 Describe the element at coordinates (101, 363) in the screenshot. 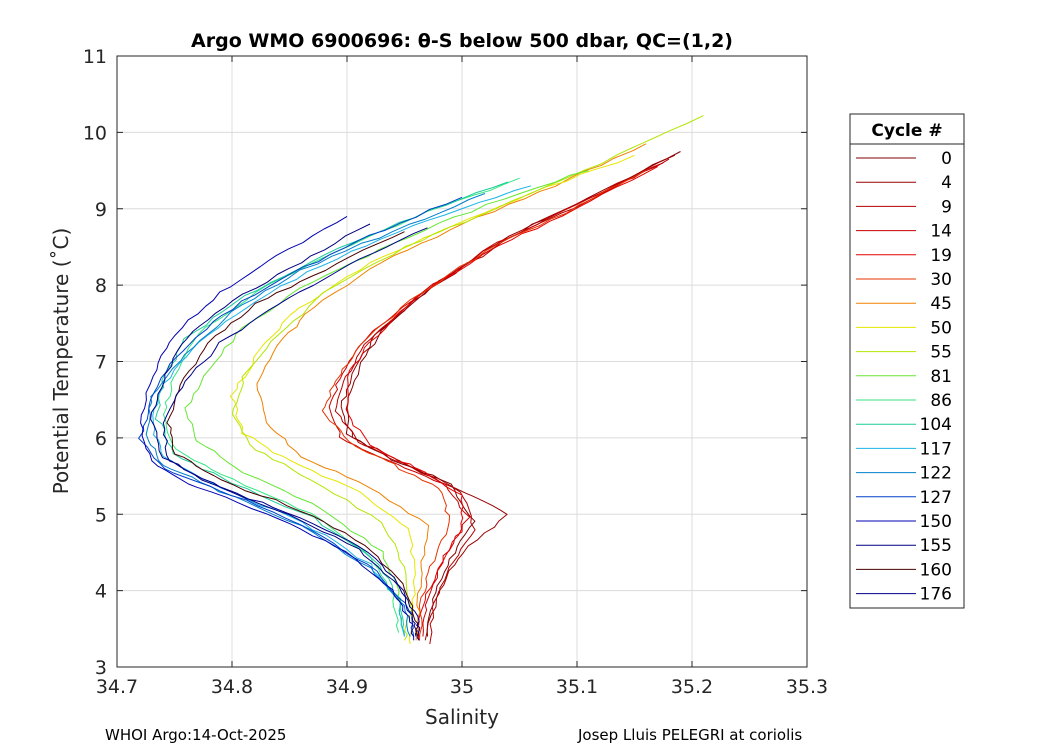

I see `y-tick-label: 7` at that location.